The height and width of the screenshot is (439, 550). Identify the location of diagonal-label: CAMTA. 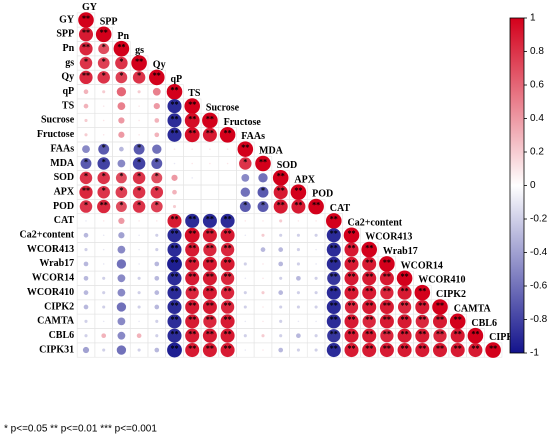
(473, 308).